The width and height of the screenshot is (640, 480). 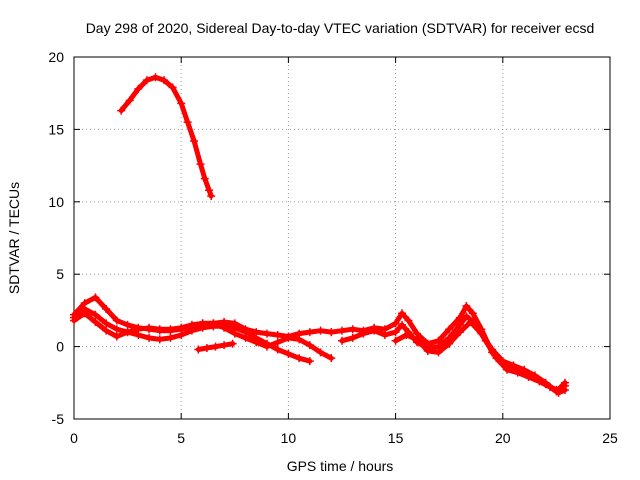 What do you see at coordinates (289, 438) in the screenshot?
I see `x-tick-label: 10` at bounding box center [289, 438].